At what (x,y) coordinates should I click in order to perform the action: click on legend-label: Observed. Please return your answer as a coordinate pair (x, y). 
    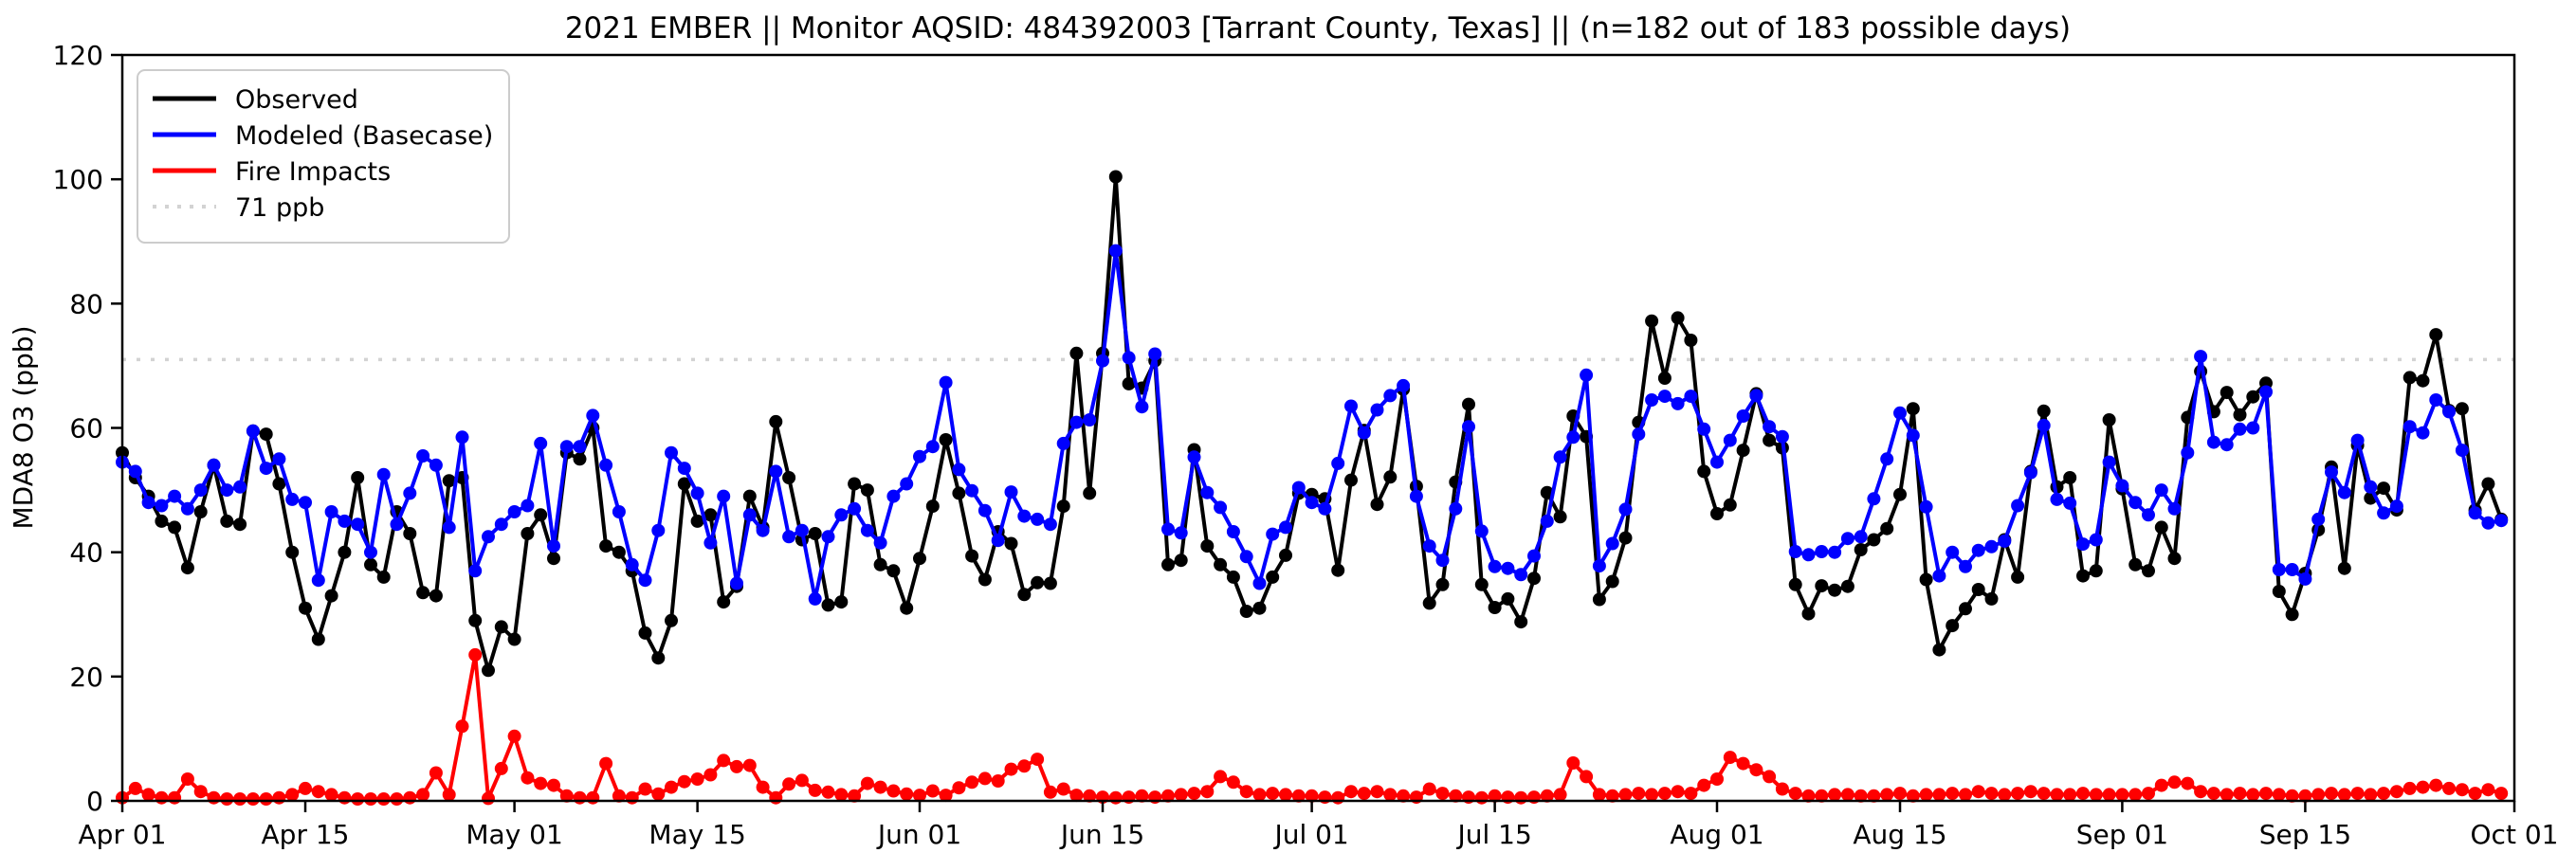
    Looking at the image, I should click on (296, 100).